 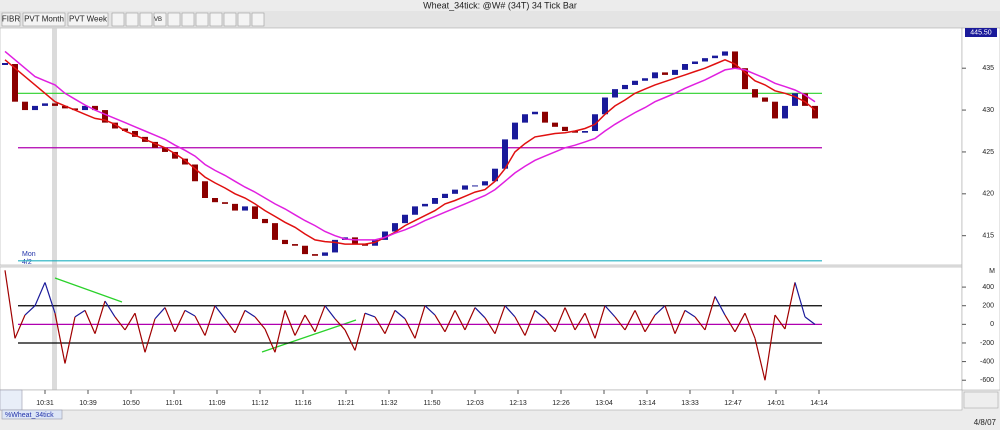 What do you see at coordinates (992, 324) in the screenshot?
I see `y-tick-label: 0` at bounding box center [992, 324].